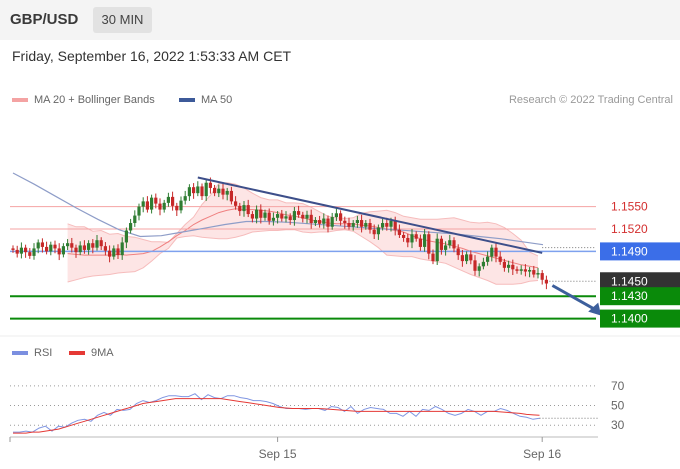 Image resolution: width=680 pixels, height=469 pixels. What do you see at coordinates (370, 215) in the screenshot?
I see `downtrend-line` at bounding box center [370, 215].